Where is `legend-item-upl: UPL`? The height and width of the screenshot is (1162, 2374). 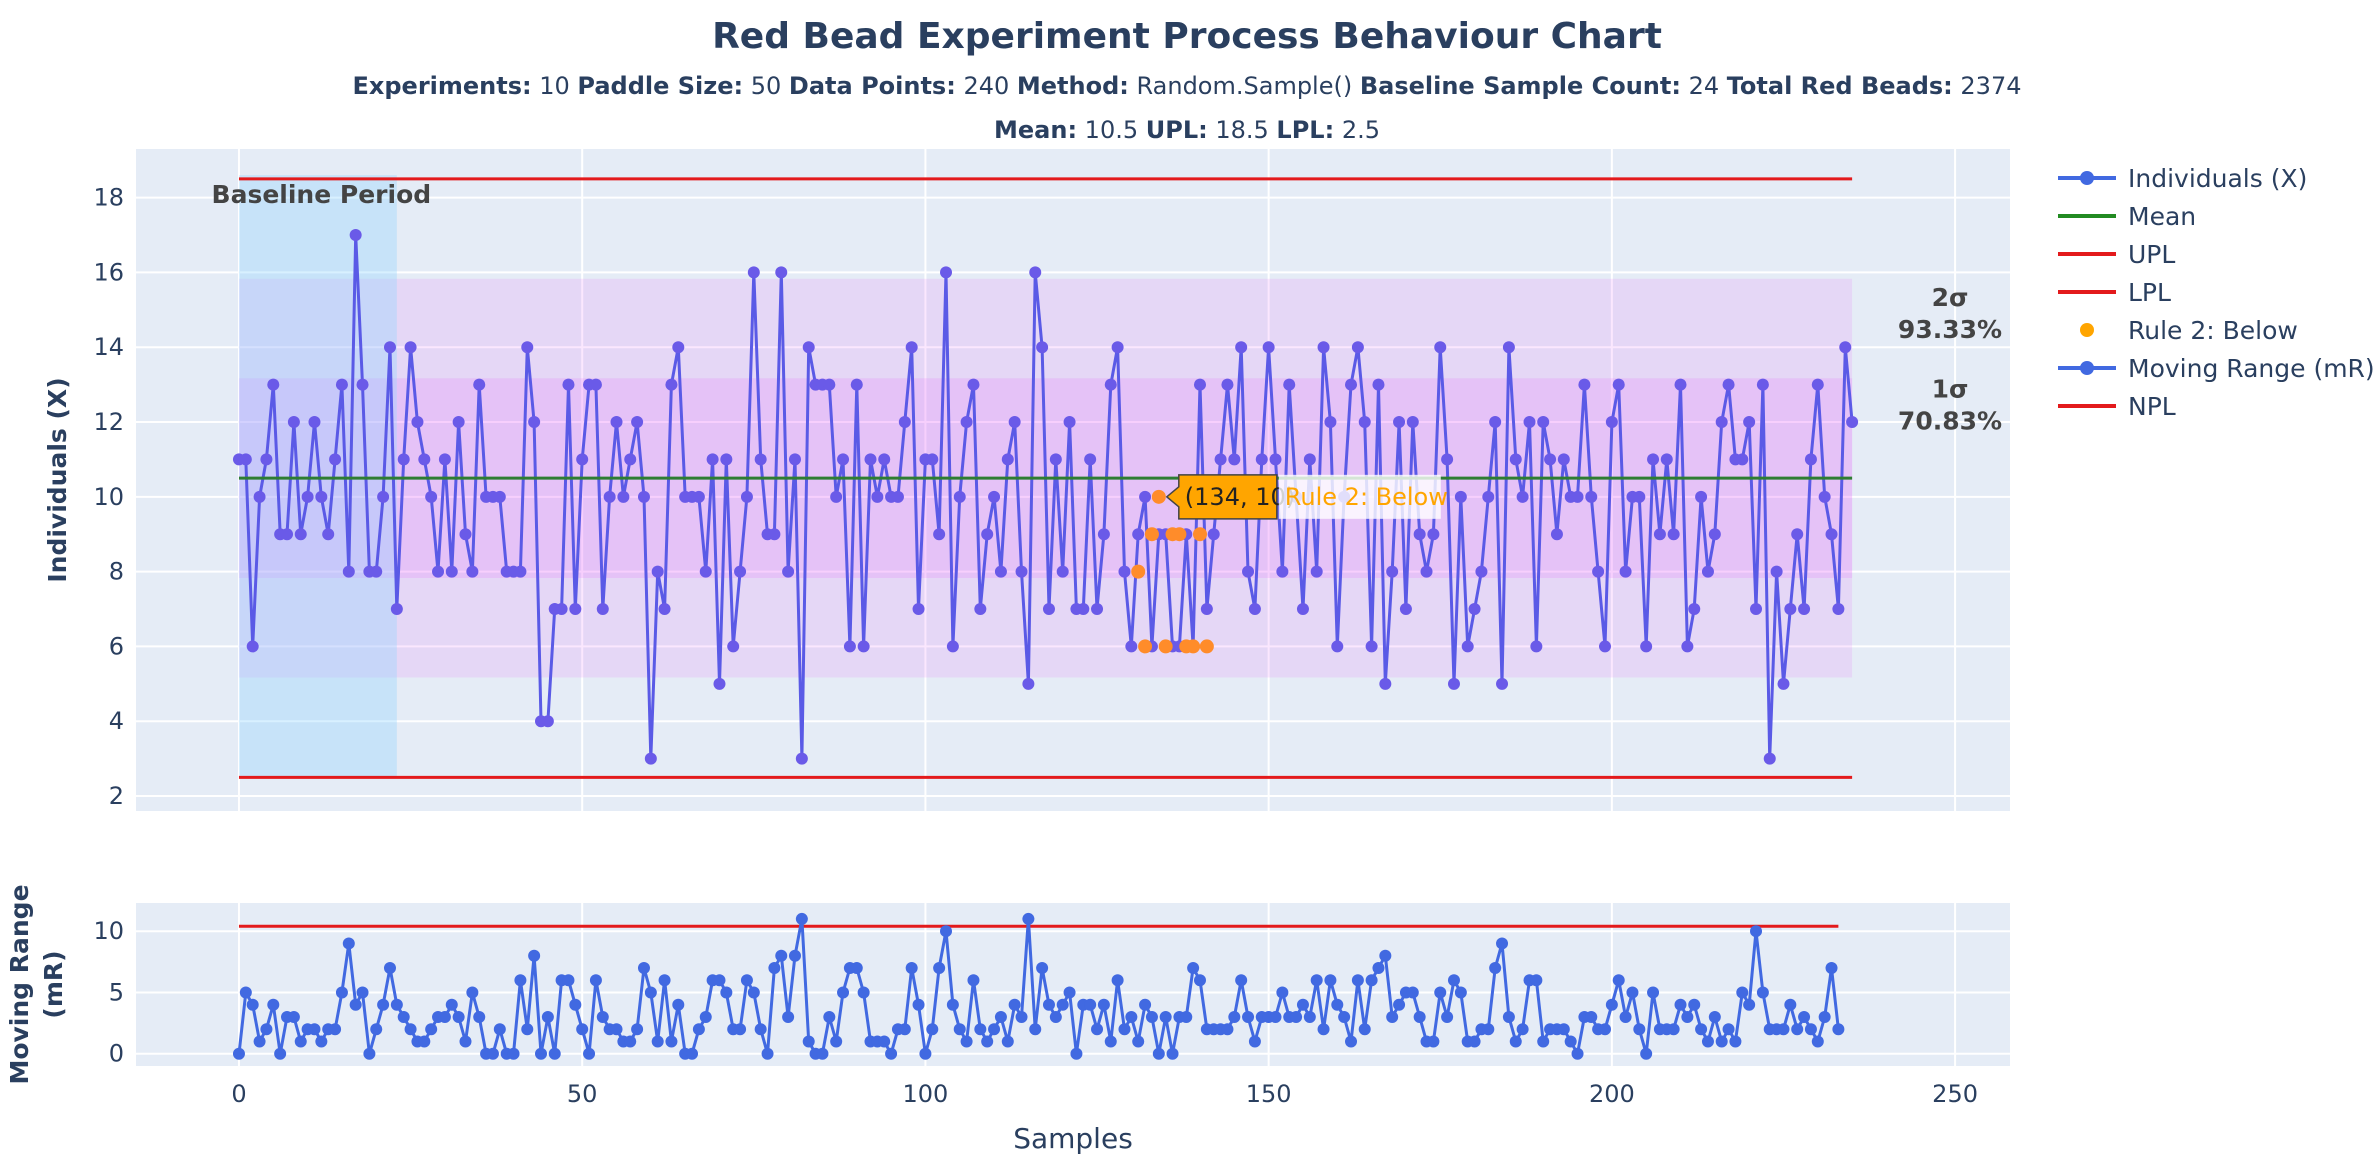 legend-item-upl: UPL is located at coordinates (2116, 254).